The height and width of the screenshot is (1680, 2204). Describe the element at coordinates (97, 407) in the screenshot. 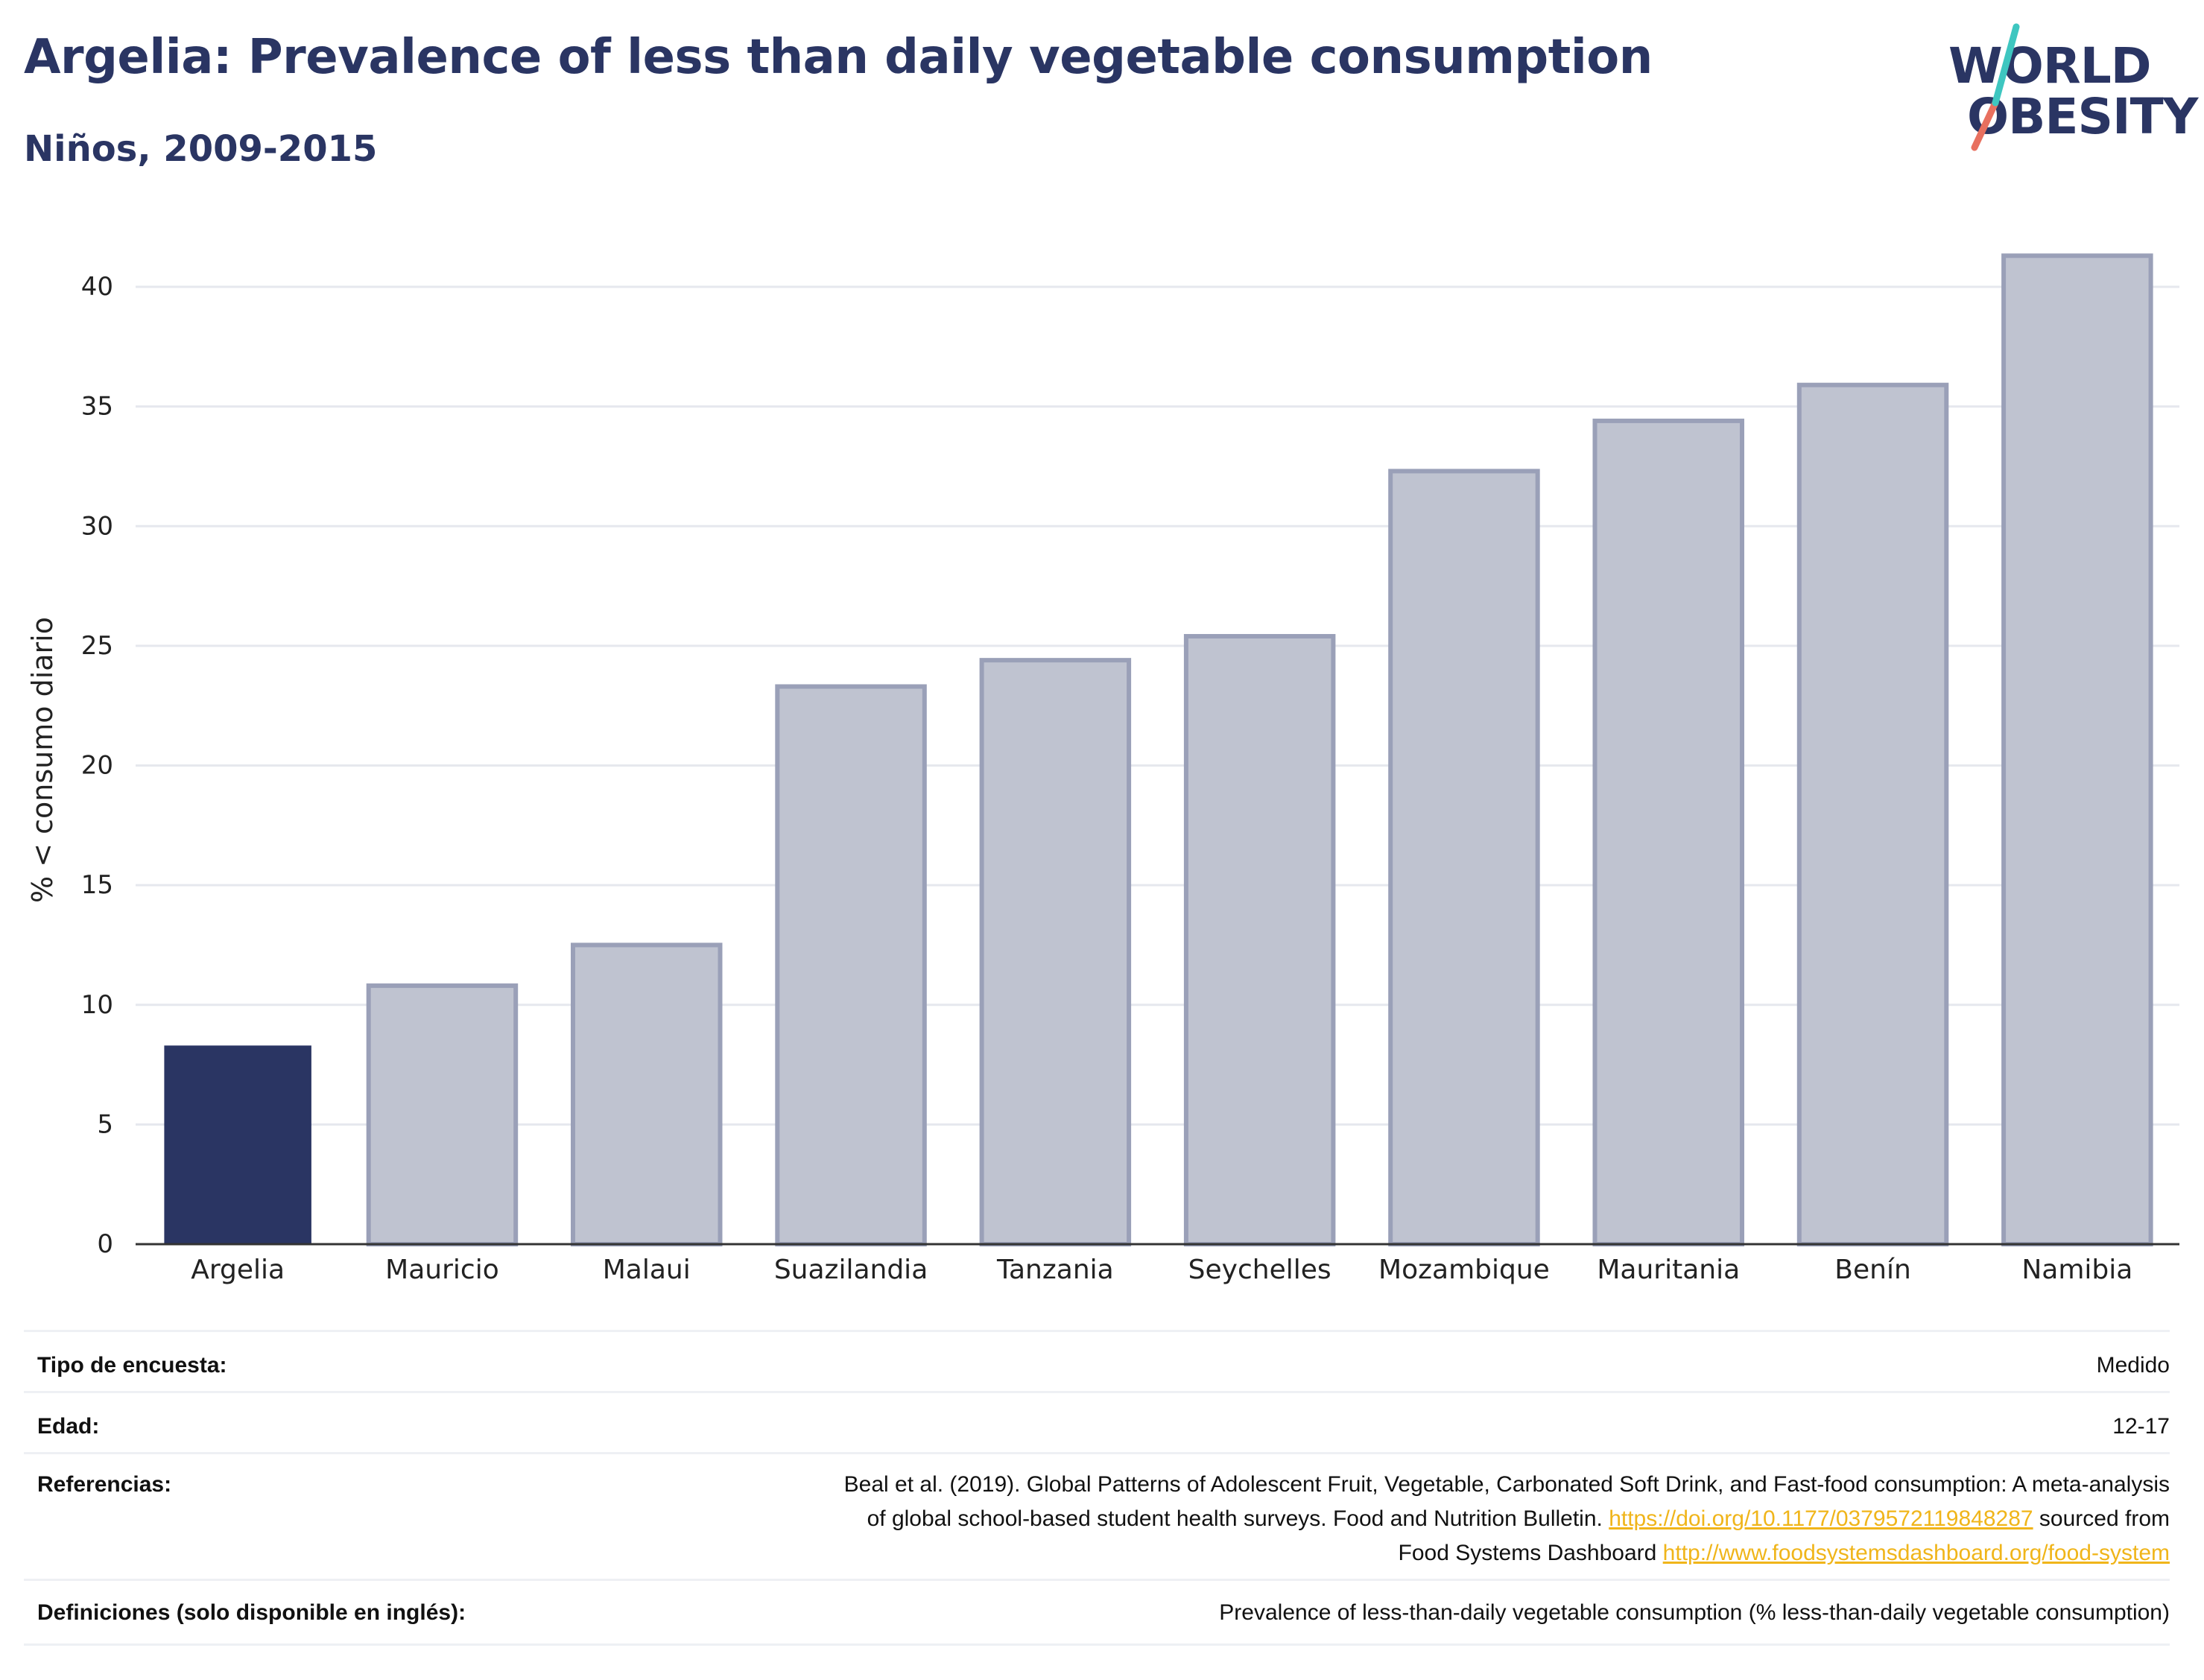

I see `y-tick-label: 35` at that location.